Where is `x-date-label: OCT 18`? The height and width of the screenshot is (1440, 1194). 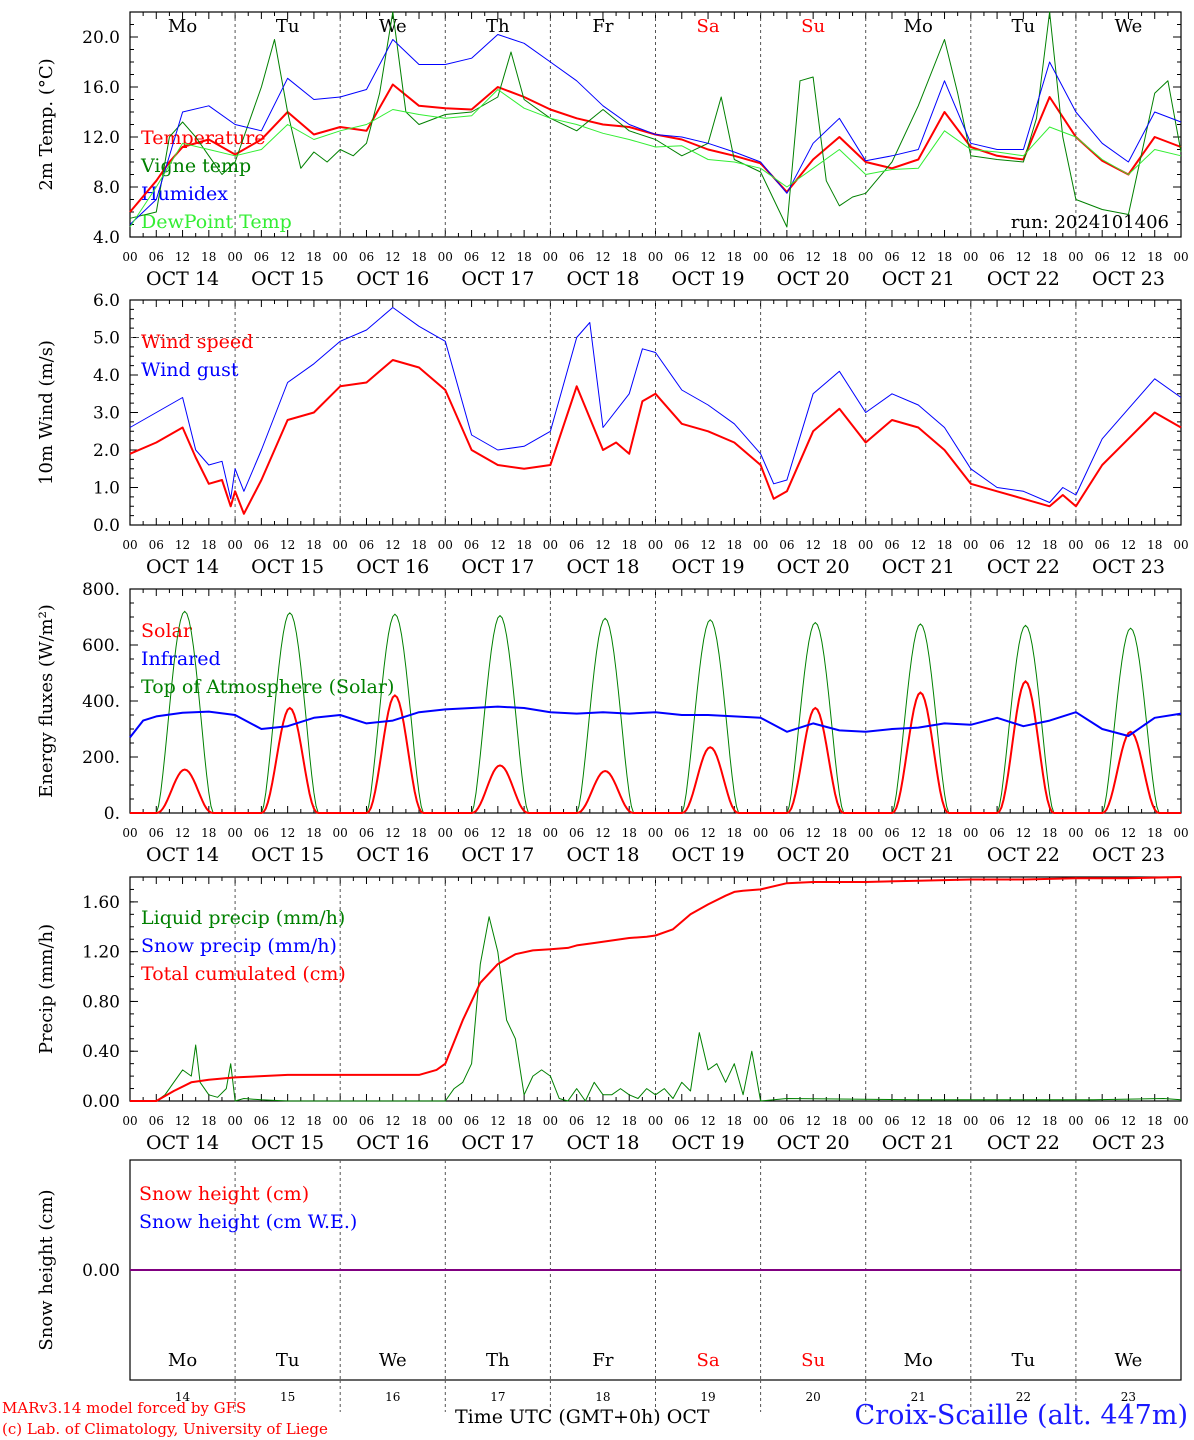 x-date-label: OCT 18 is located at coordinates (602, 279).